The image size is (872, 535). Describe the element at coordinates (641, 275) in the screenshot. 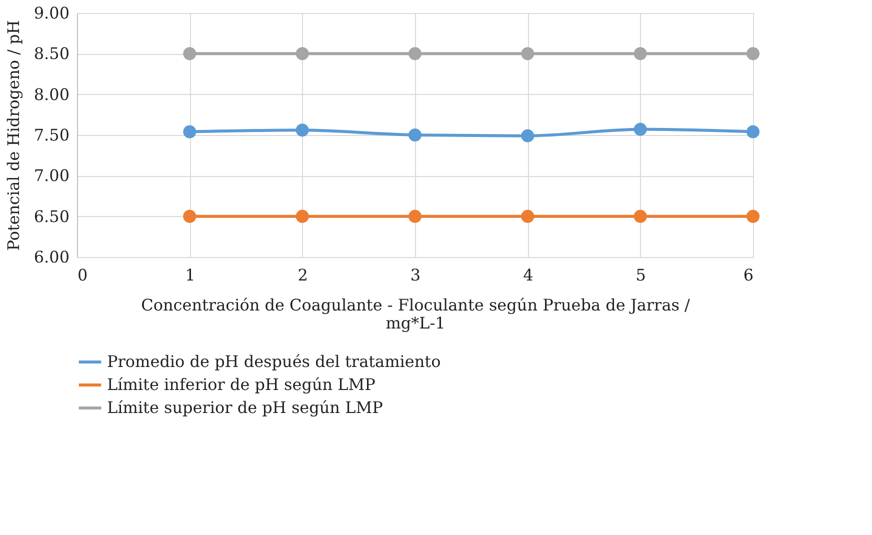

I see `x-tick-label: 5` at that location.